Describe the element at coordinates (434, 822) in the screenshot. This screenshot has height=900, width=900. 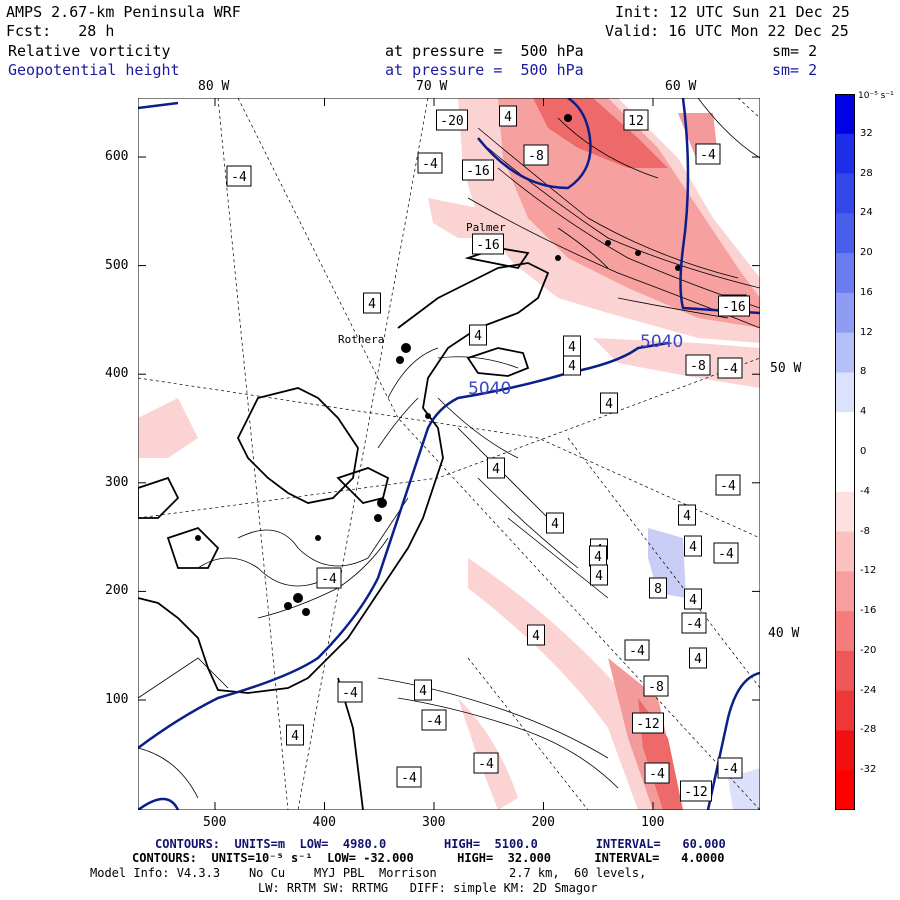
I see `x-tick-label: 300` at that location.